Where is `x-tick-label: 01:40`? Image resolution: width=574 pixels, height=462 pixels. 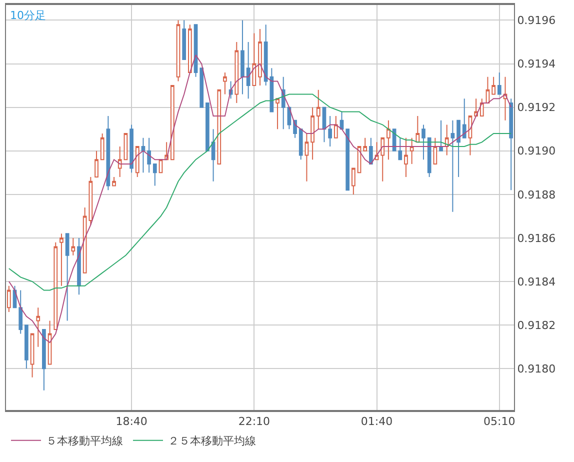 x-tick-label: 01:40 is located at coordinates (376, 421).